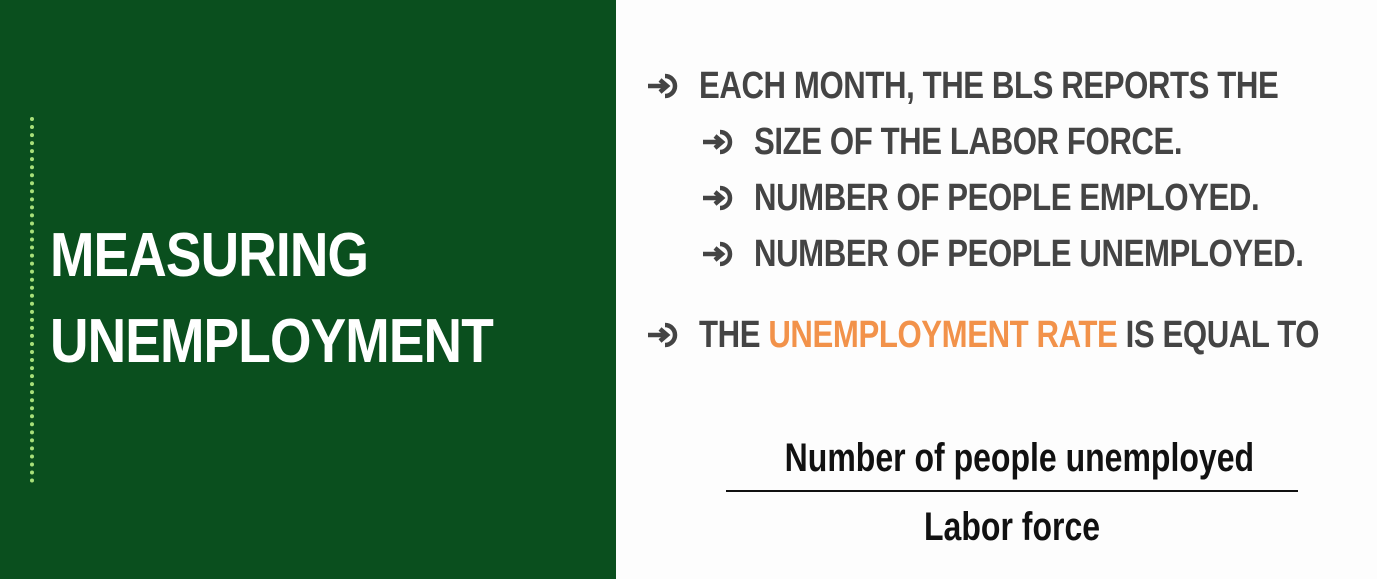 Image resolution: width=1377 pixels, height=579 pixels. I want to click on highlighted-term: UNEMPLOYMENT RATE, so click(943, 335).